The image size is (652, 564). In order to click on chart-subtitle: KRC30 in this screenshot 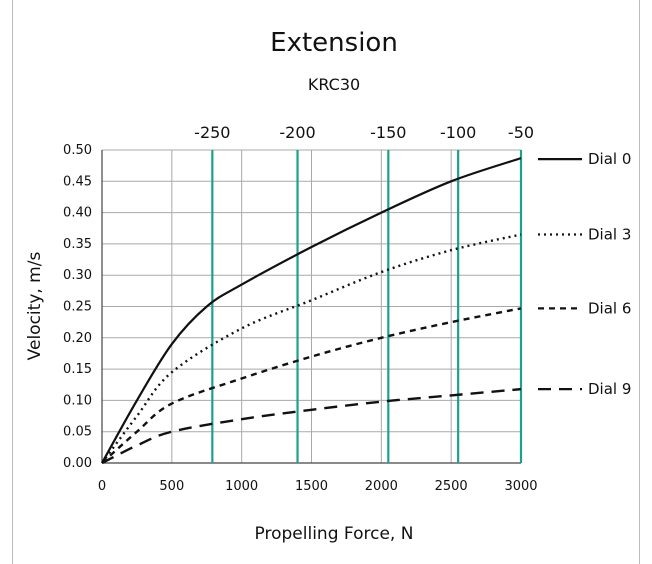, I will do `click(334, 84)`.